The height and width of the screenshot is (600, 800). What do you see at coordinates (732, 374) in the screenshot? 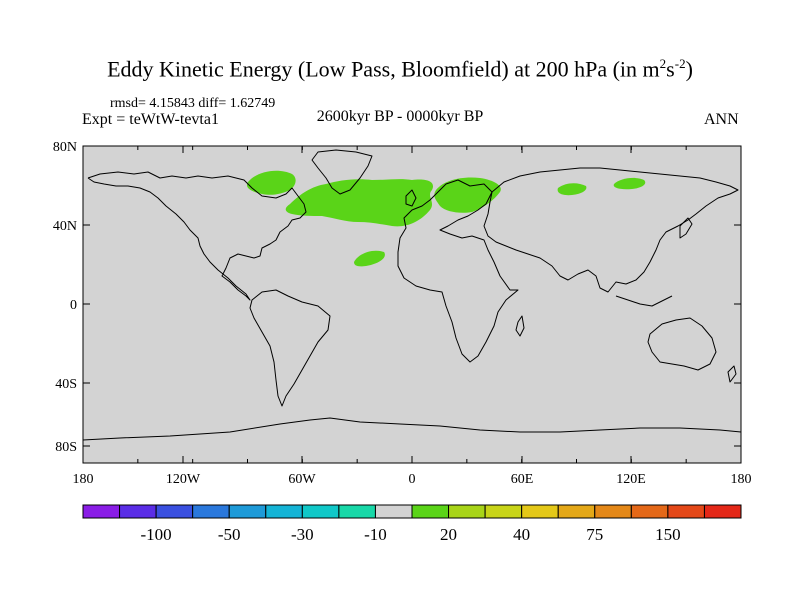
I see `coast-new-zealand` at bounding box center [732, 374].